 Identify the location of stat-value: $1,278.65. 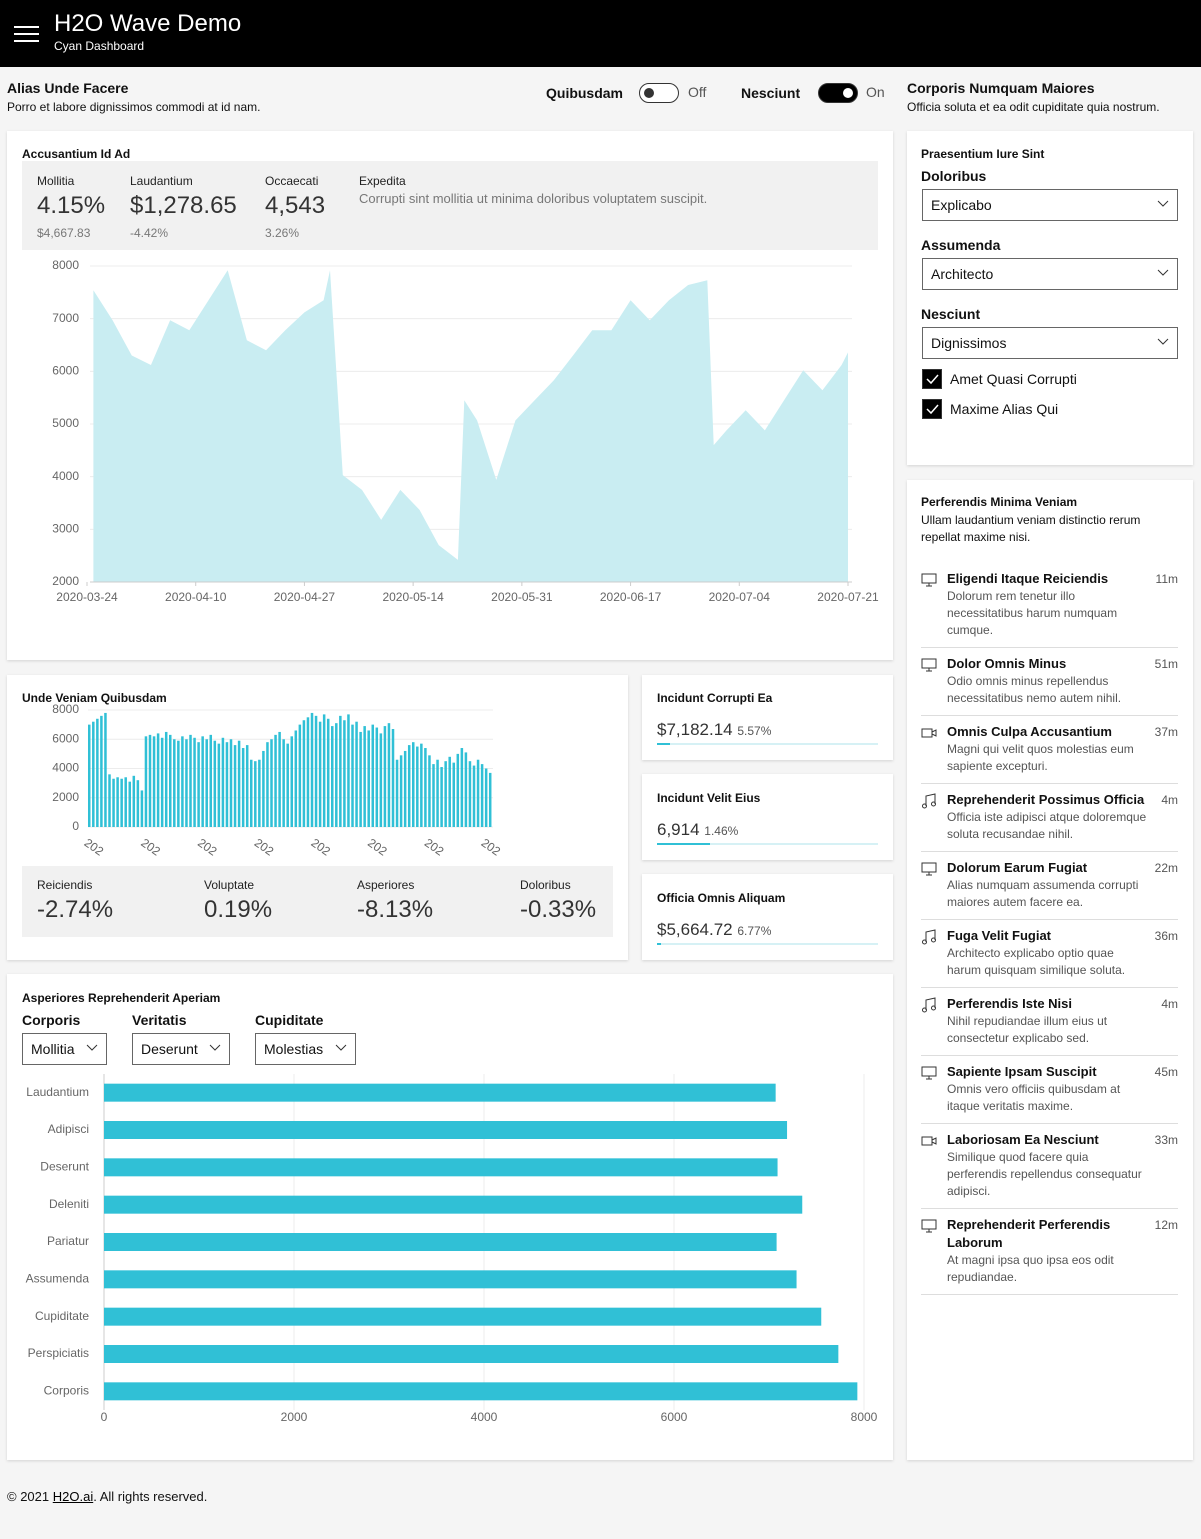
(183, 205).